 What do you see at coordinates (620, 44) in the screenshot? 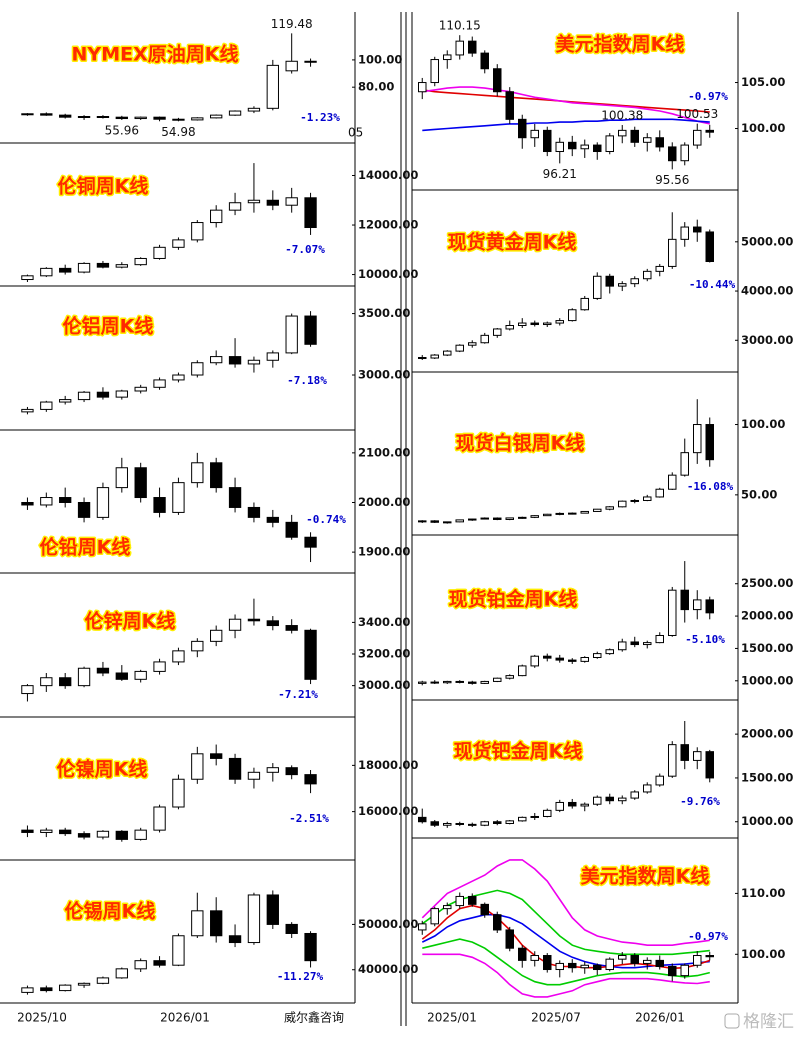
I see `panel-title: 美元指数周K线` at bounding box center [620, 44].